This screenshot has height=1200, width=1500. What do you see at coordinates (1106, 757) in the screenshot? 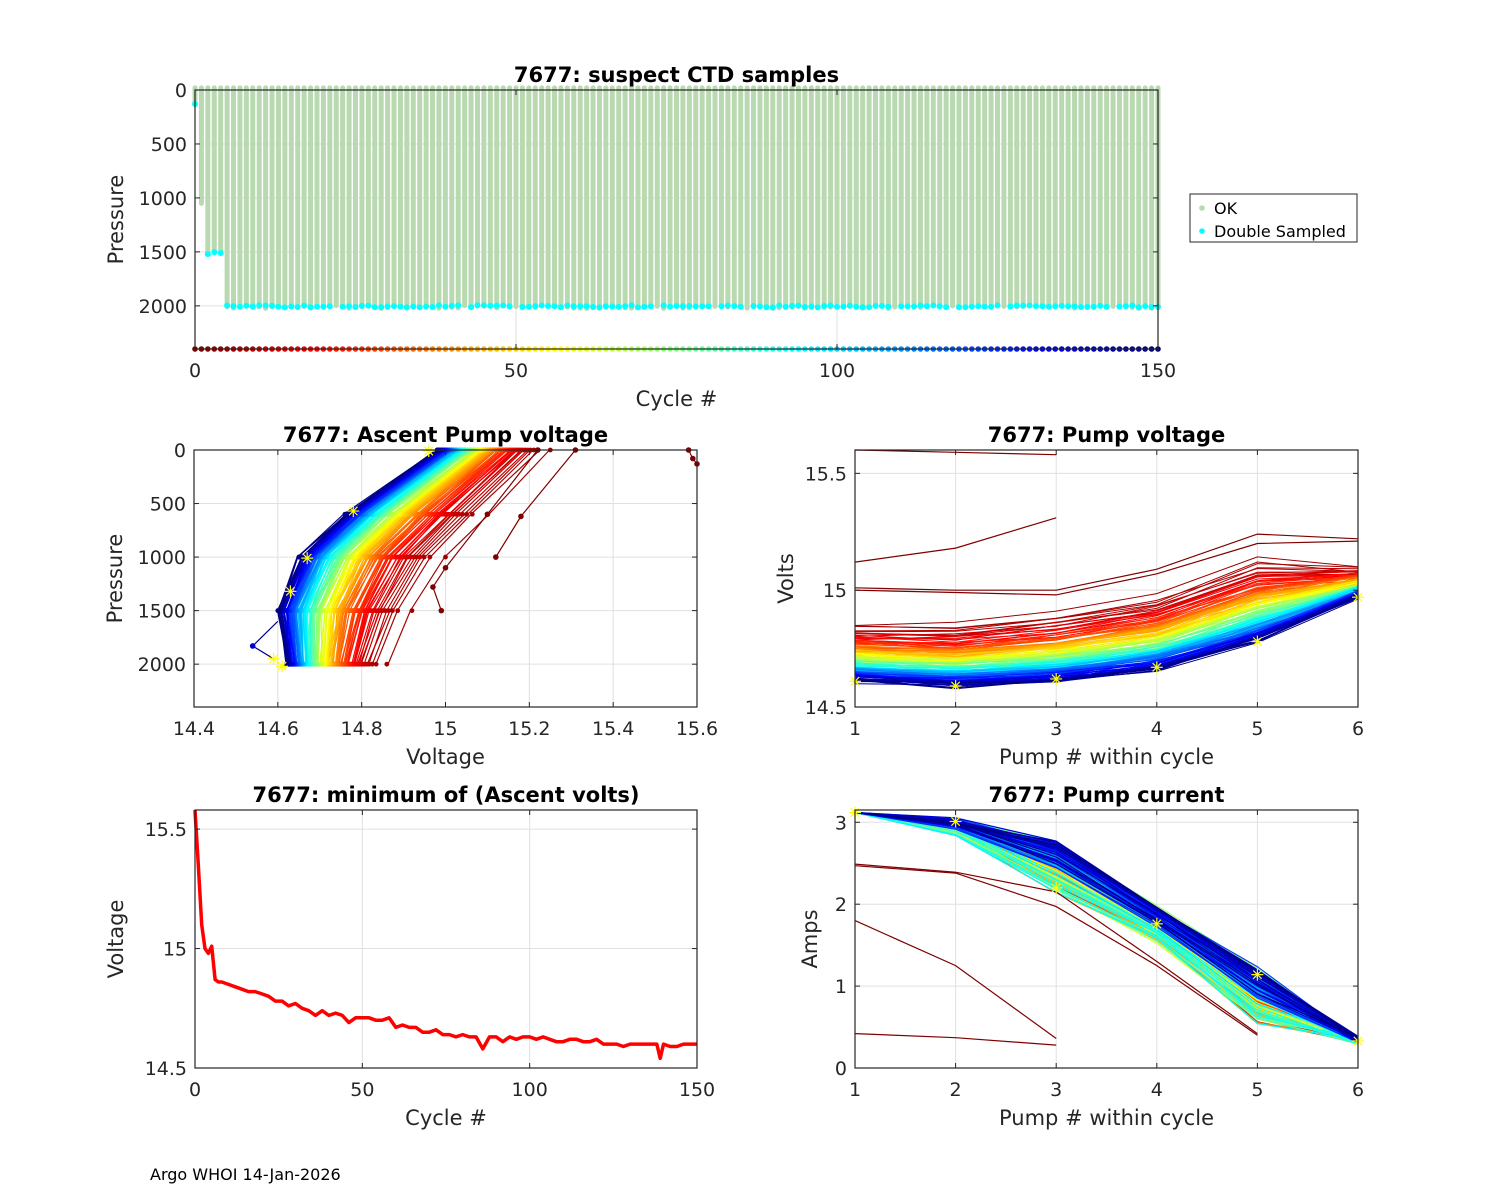
I see `x-axis-label: Pump # within cycle` at bounding box center [1106, 757].